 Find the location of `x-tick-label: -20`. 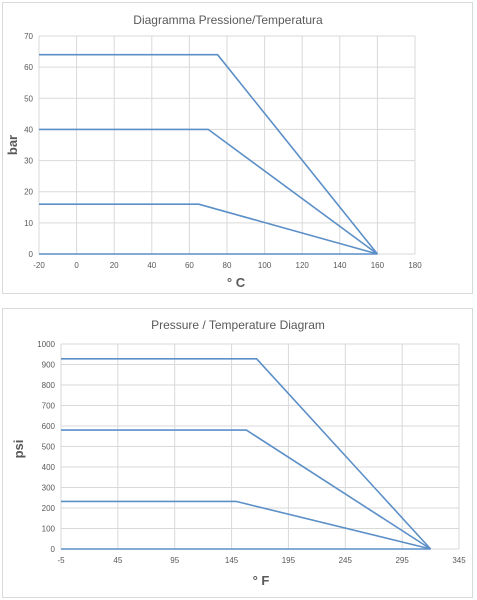

x-tick-label: -20 is located at coordinates (39, 265).